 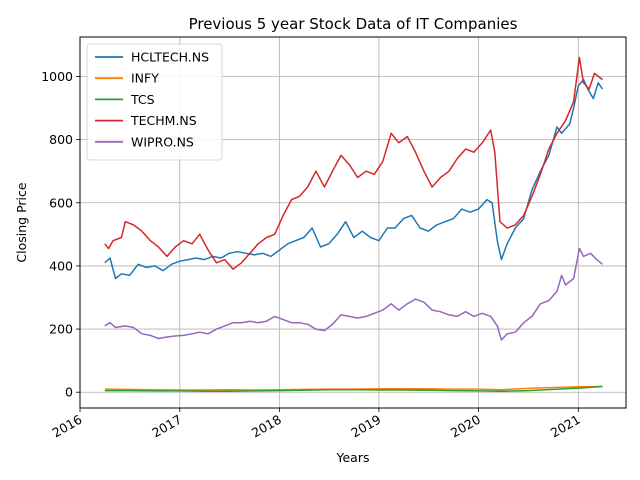 I want to click on y-axis-ticks: 0 200 400 600 800 1000, so click(x=60, y=234).